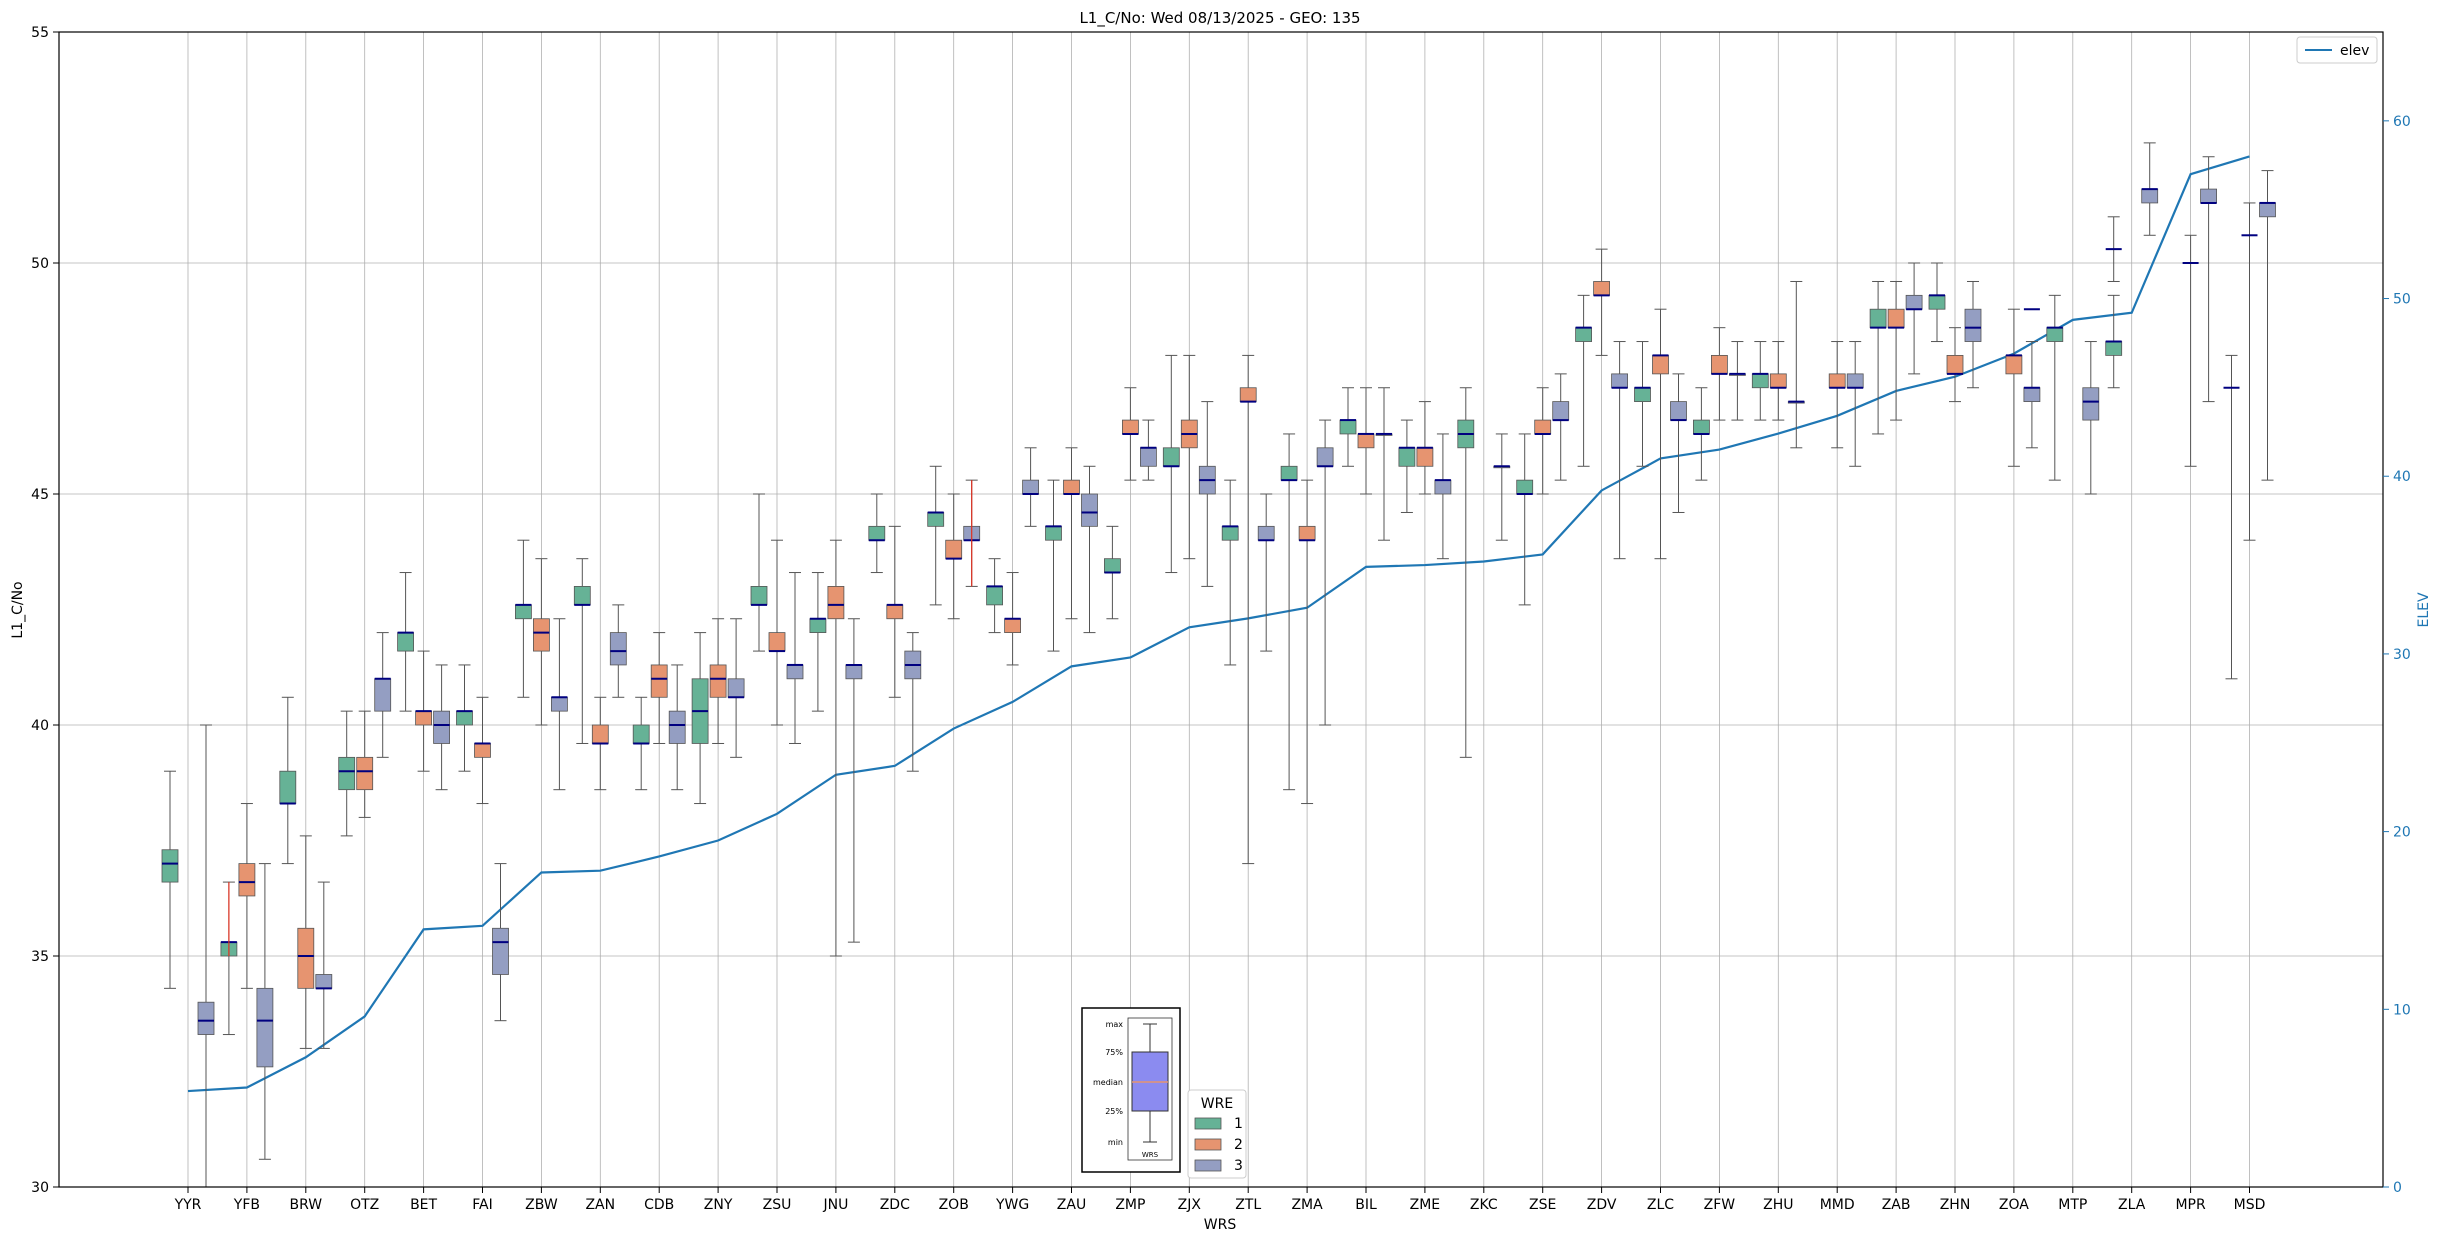  What do you see at coordinates (600, 1205) in the screenshot?
I see `x-tick-label: ZAN` at bounding box center [600, 1205].